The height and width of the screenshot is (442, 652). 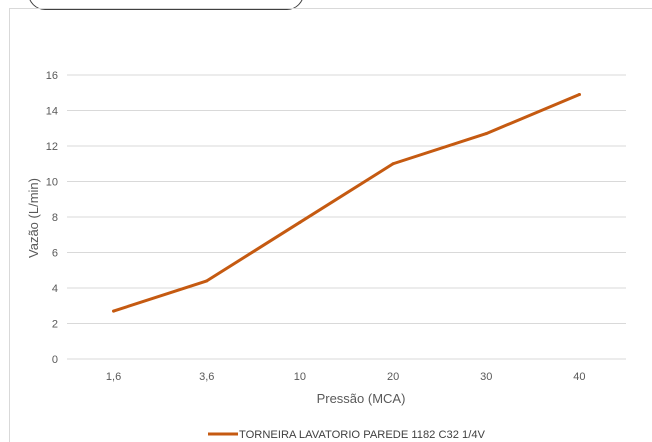 What do you see at coordinates (55, 218) in the screenshot?
I see `y-tick-label: 8` at bounding box center [55, 218].